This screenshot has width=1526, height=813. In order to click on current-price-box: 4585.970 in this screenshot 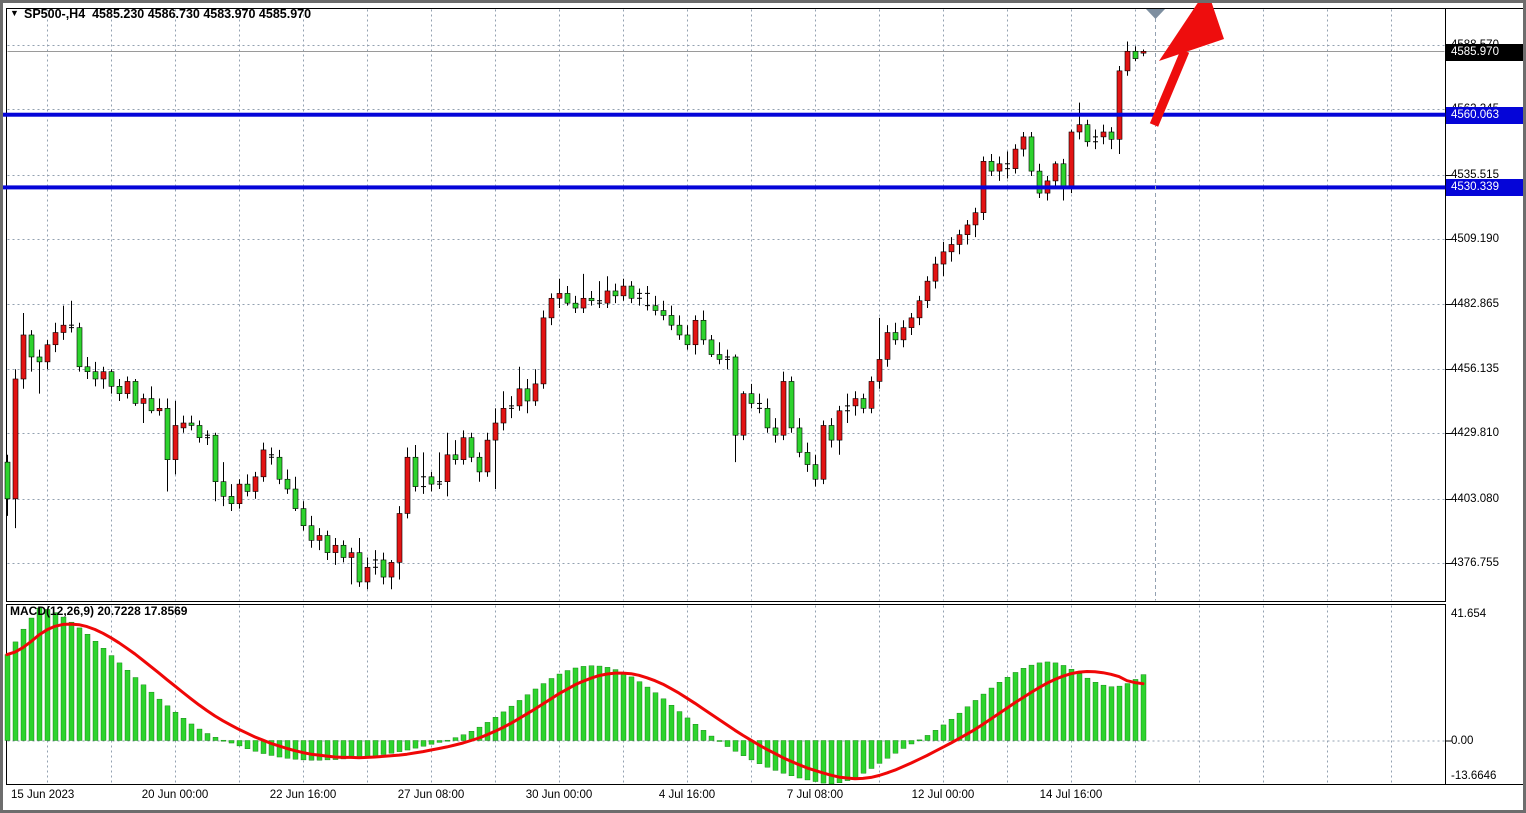, I will do `click(1484, 52)`.